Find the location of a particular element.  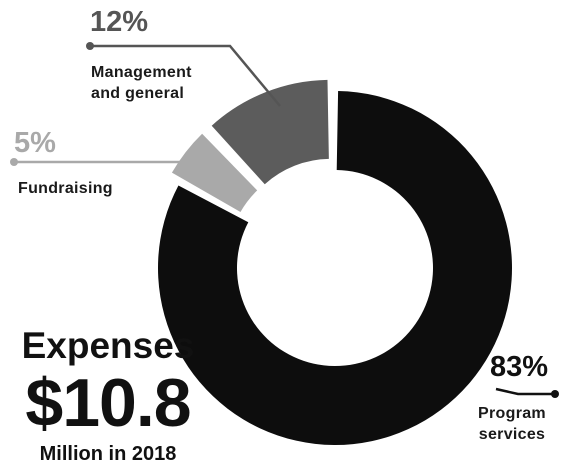

slice-category-label: Fundraising is located at coordinates (65, 188).